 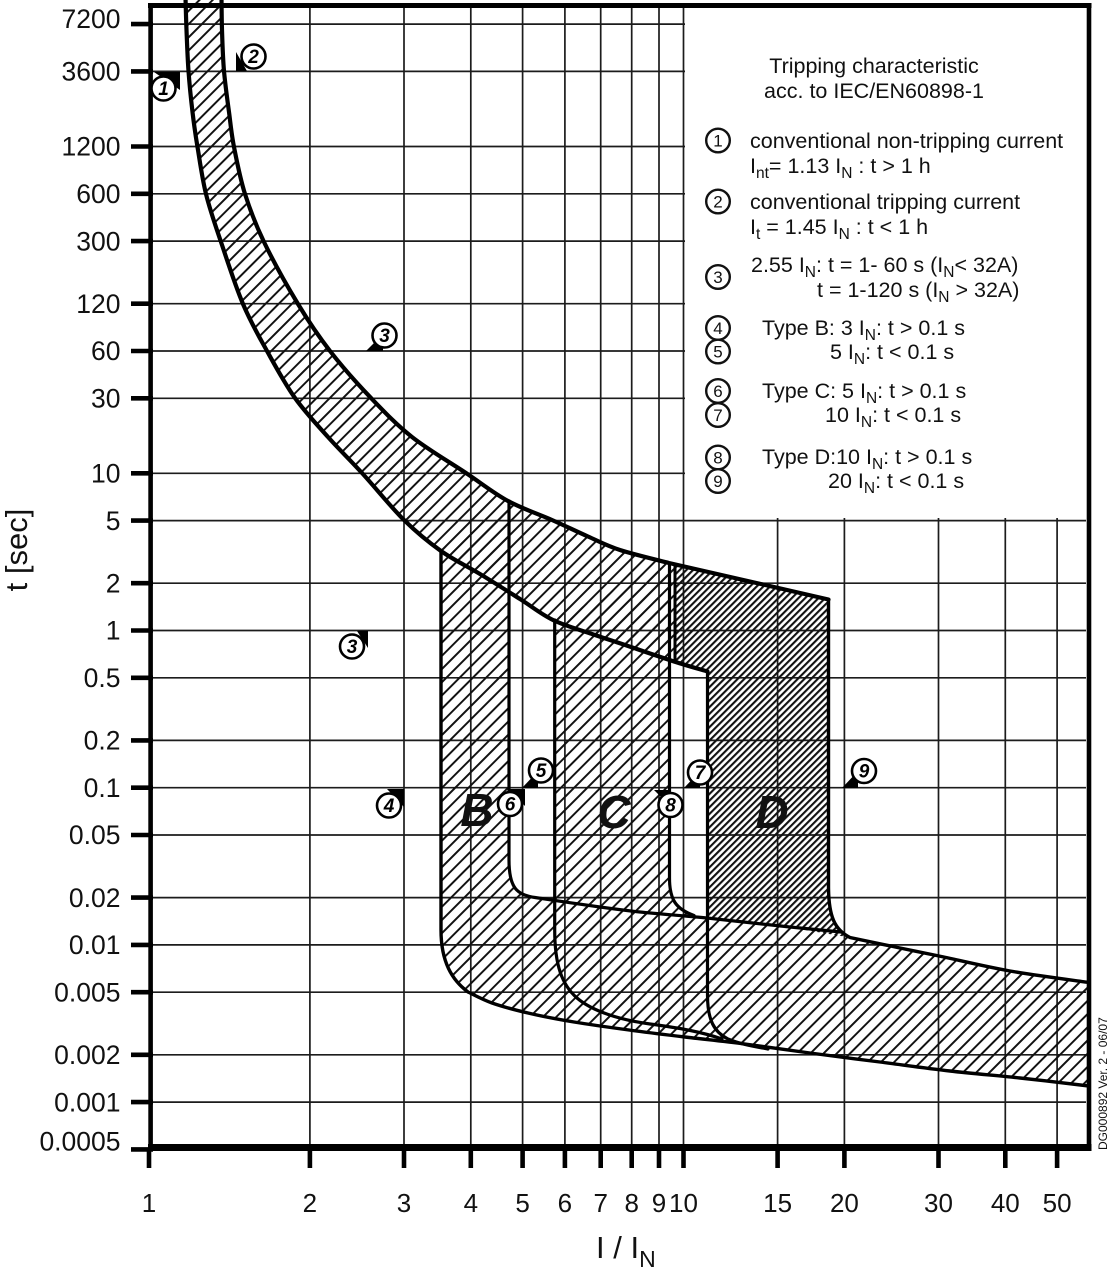 What do you see at coordinates (87, 992) in the screenshot?
I see `svg-text: 0.005` at bounding box center [87, 992].